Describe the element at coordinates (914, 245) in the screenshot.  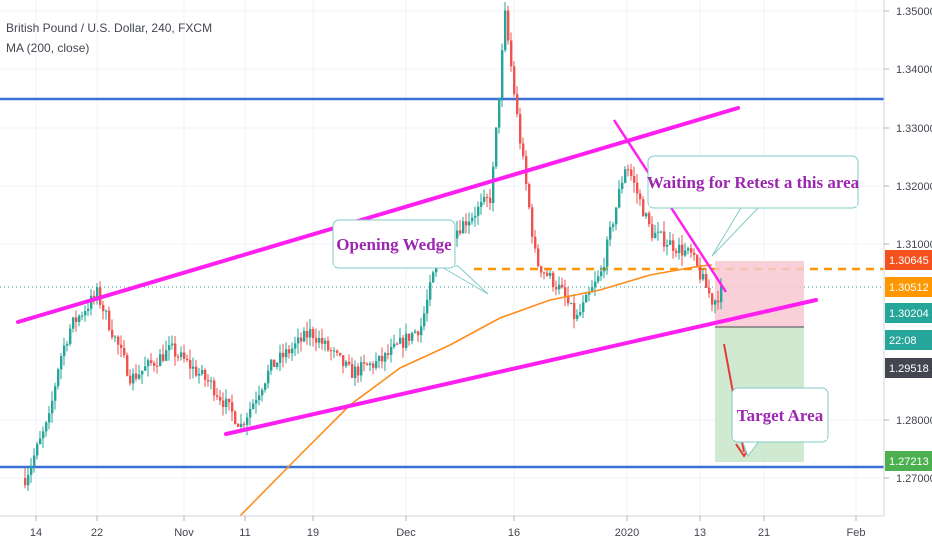
I see `y-tick-label: 1.31000` at that location.